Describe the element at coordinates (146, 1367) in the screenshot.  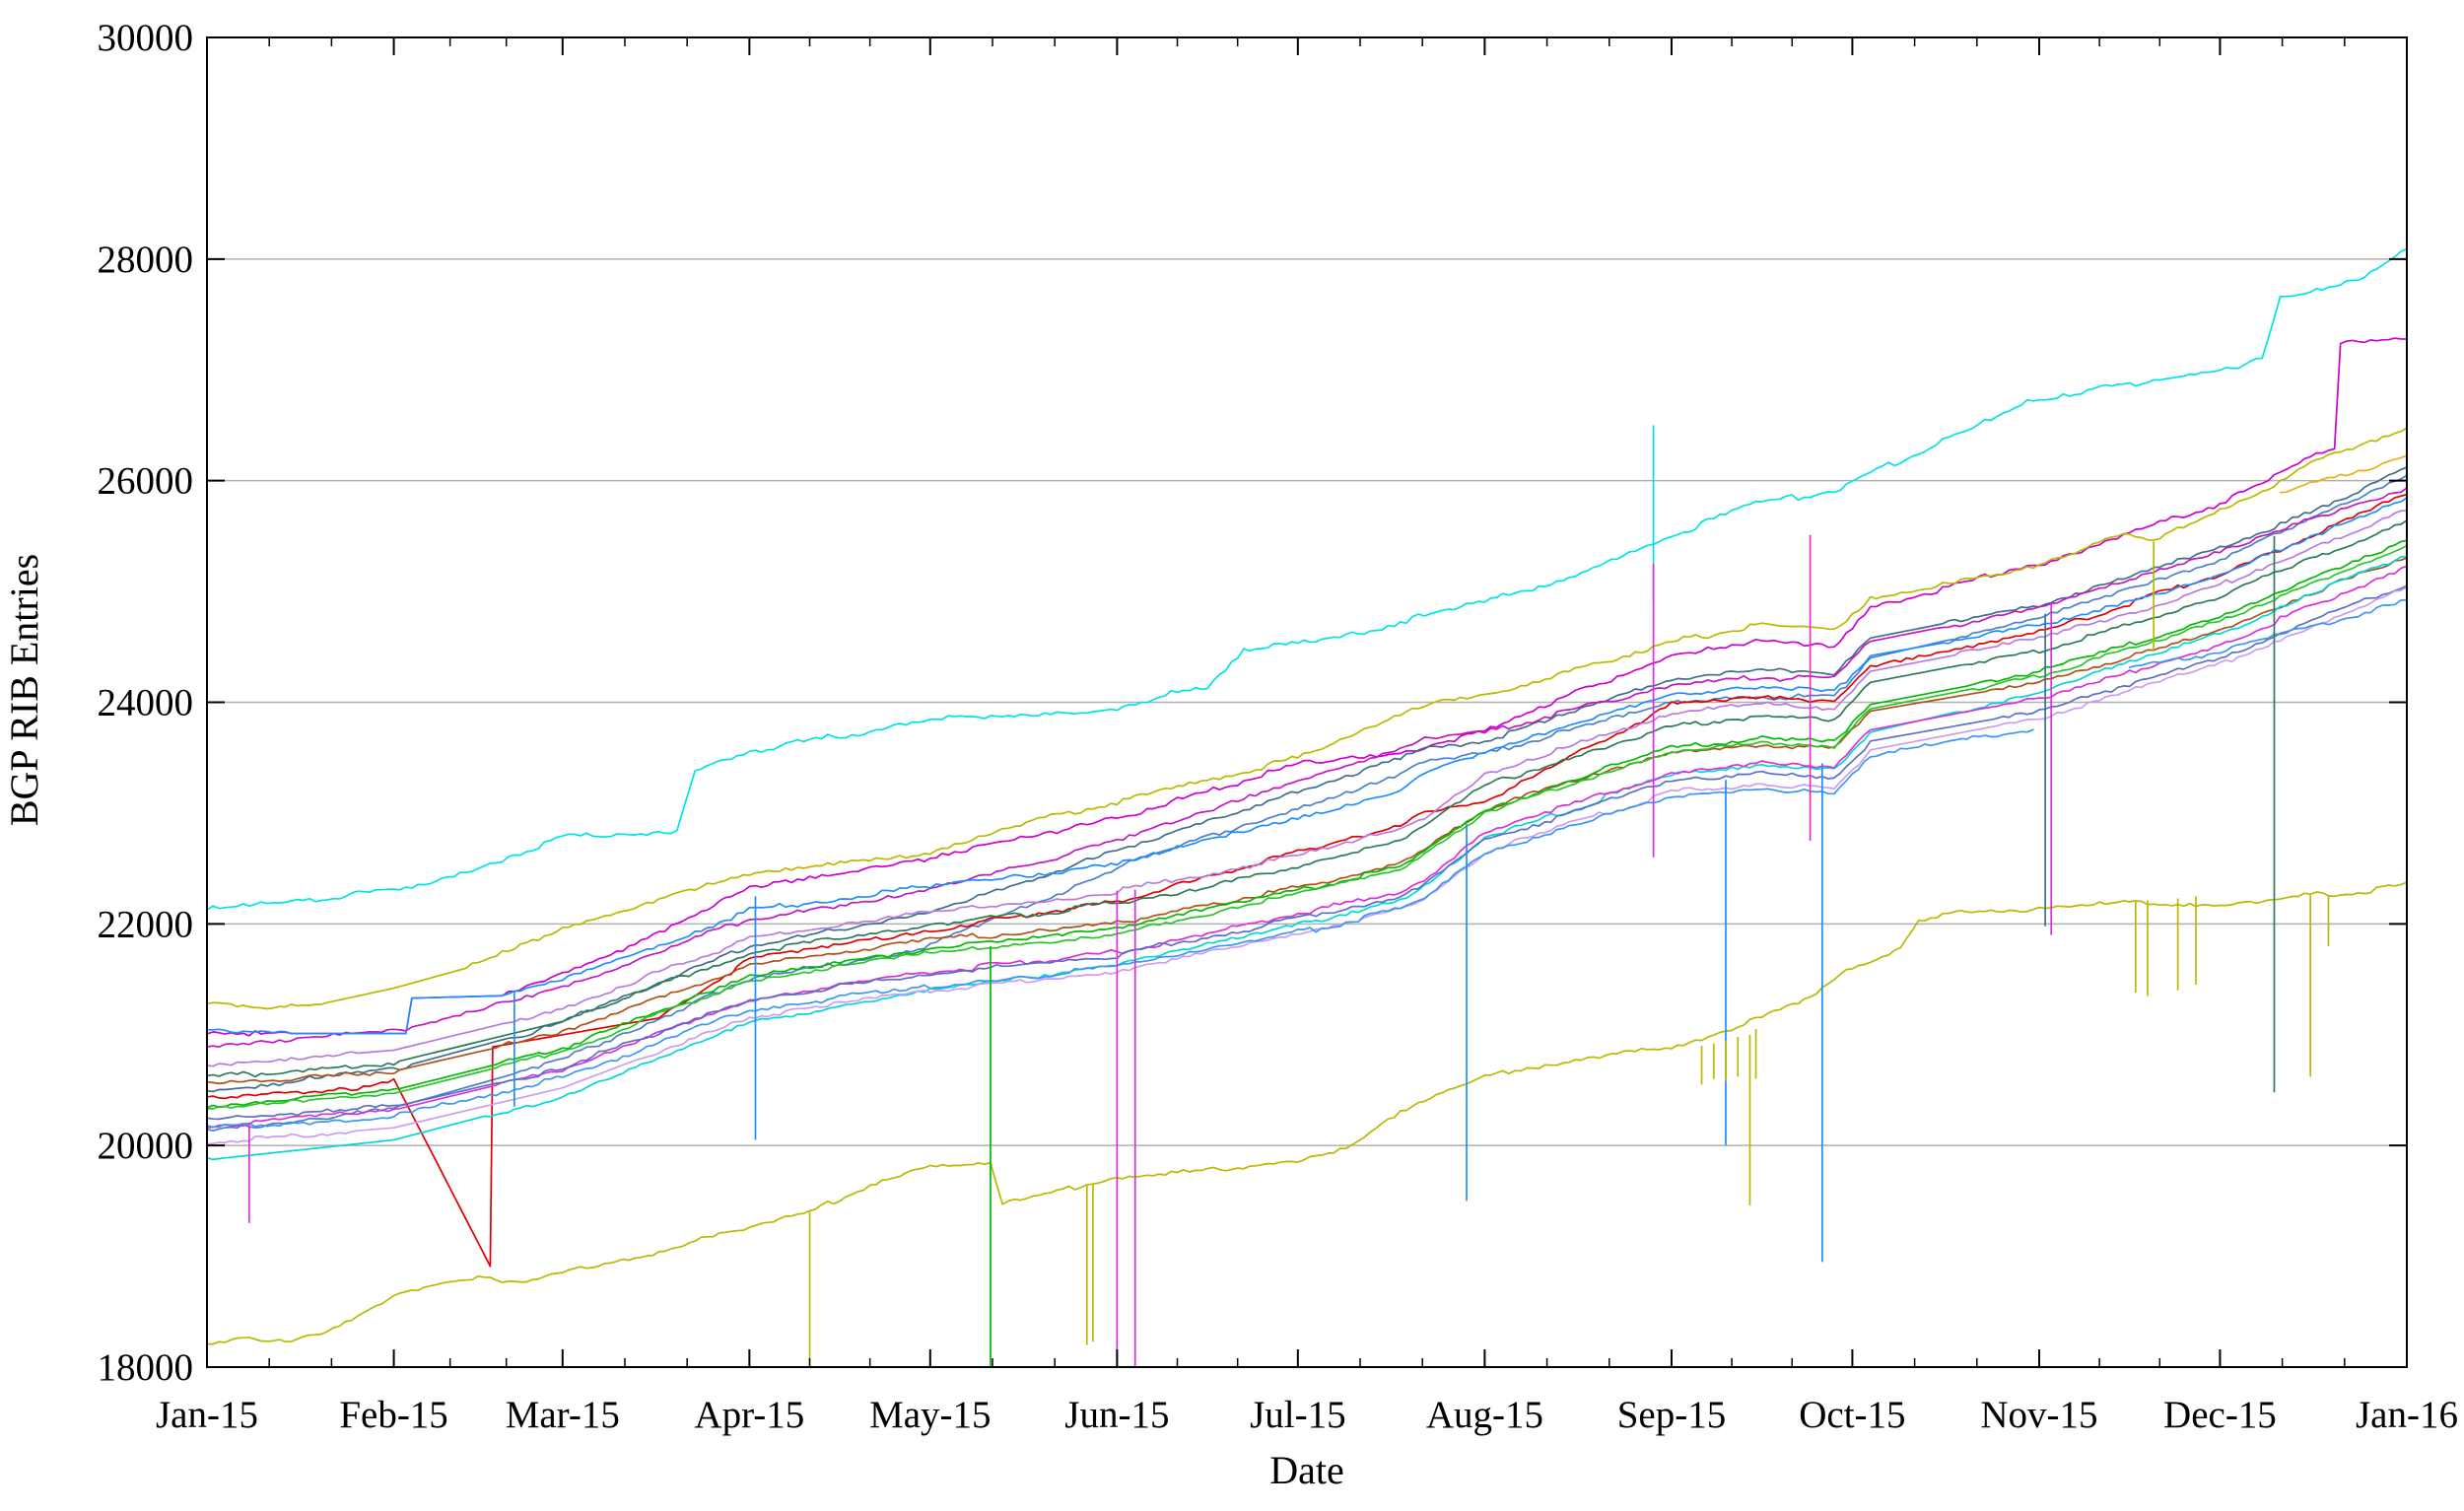
I see `y-tick-label-18000: 18000` at that location.